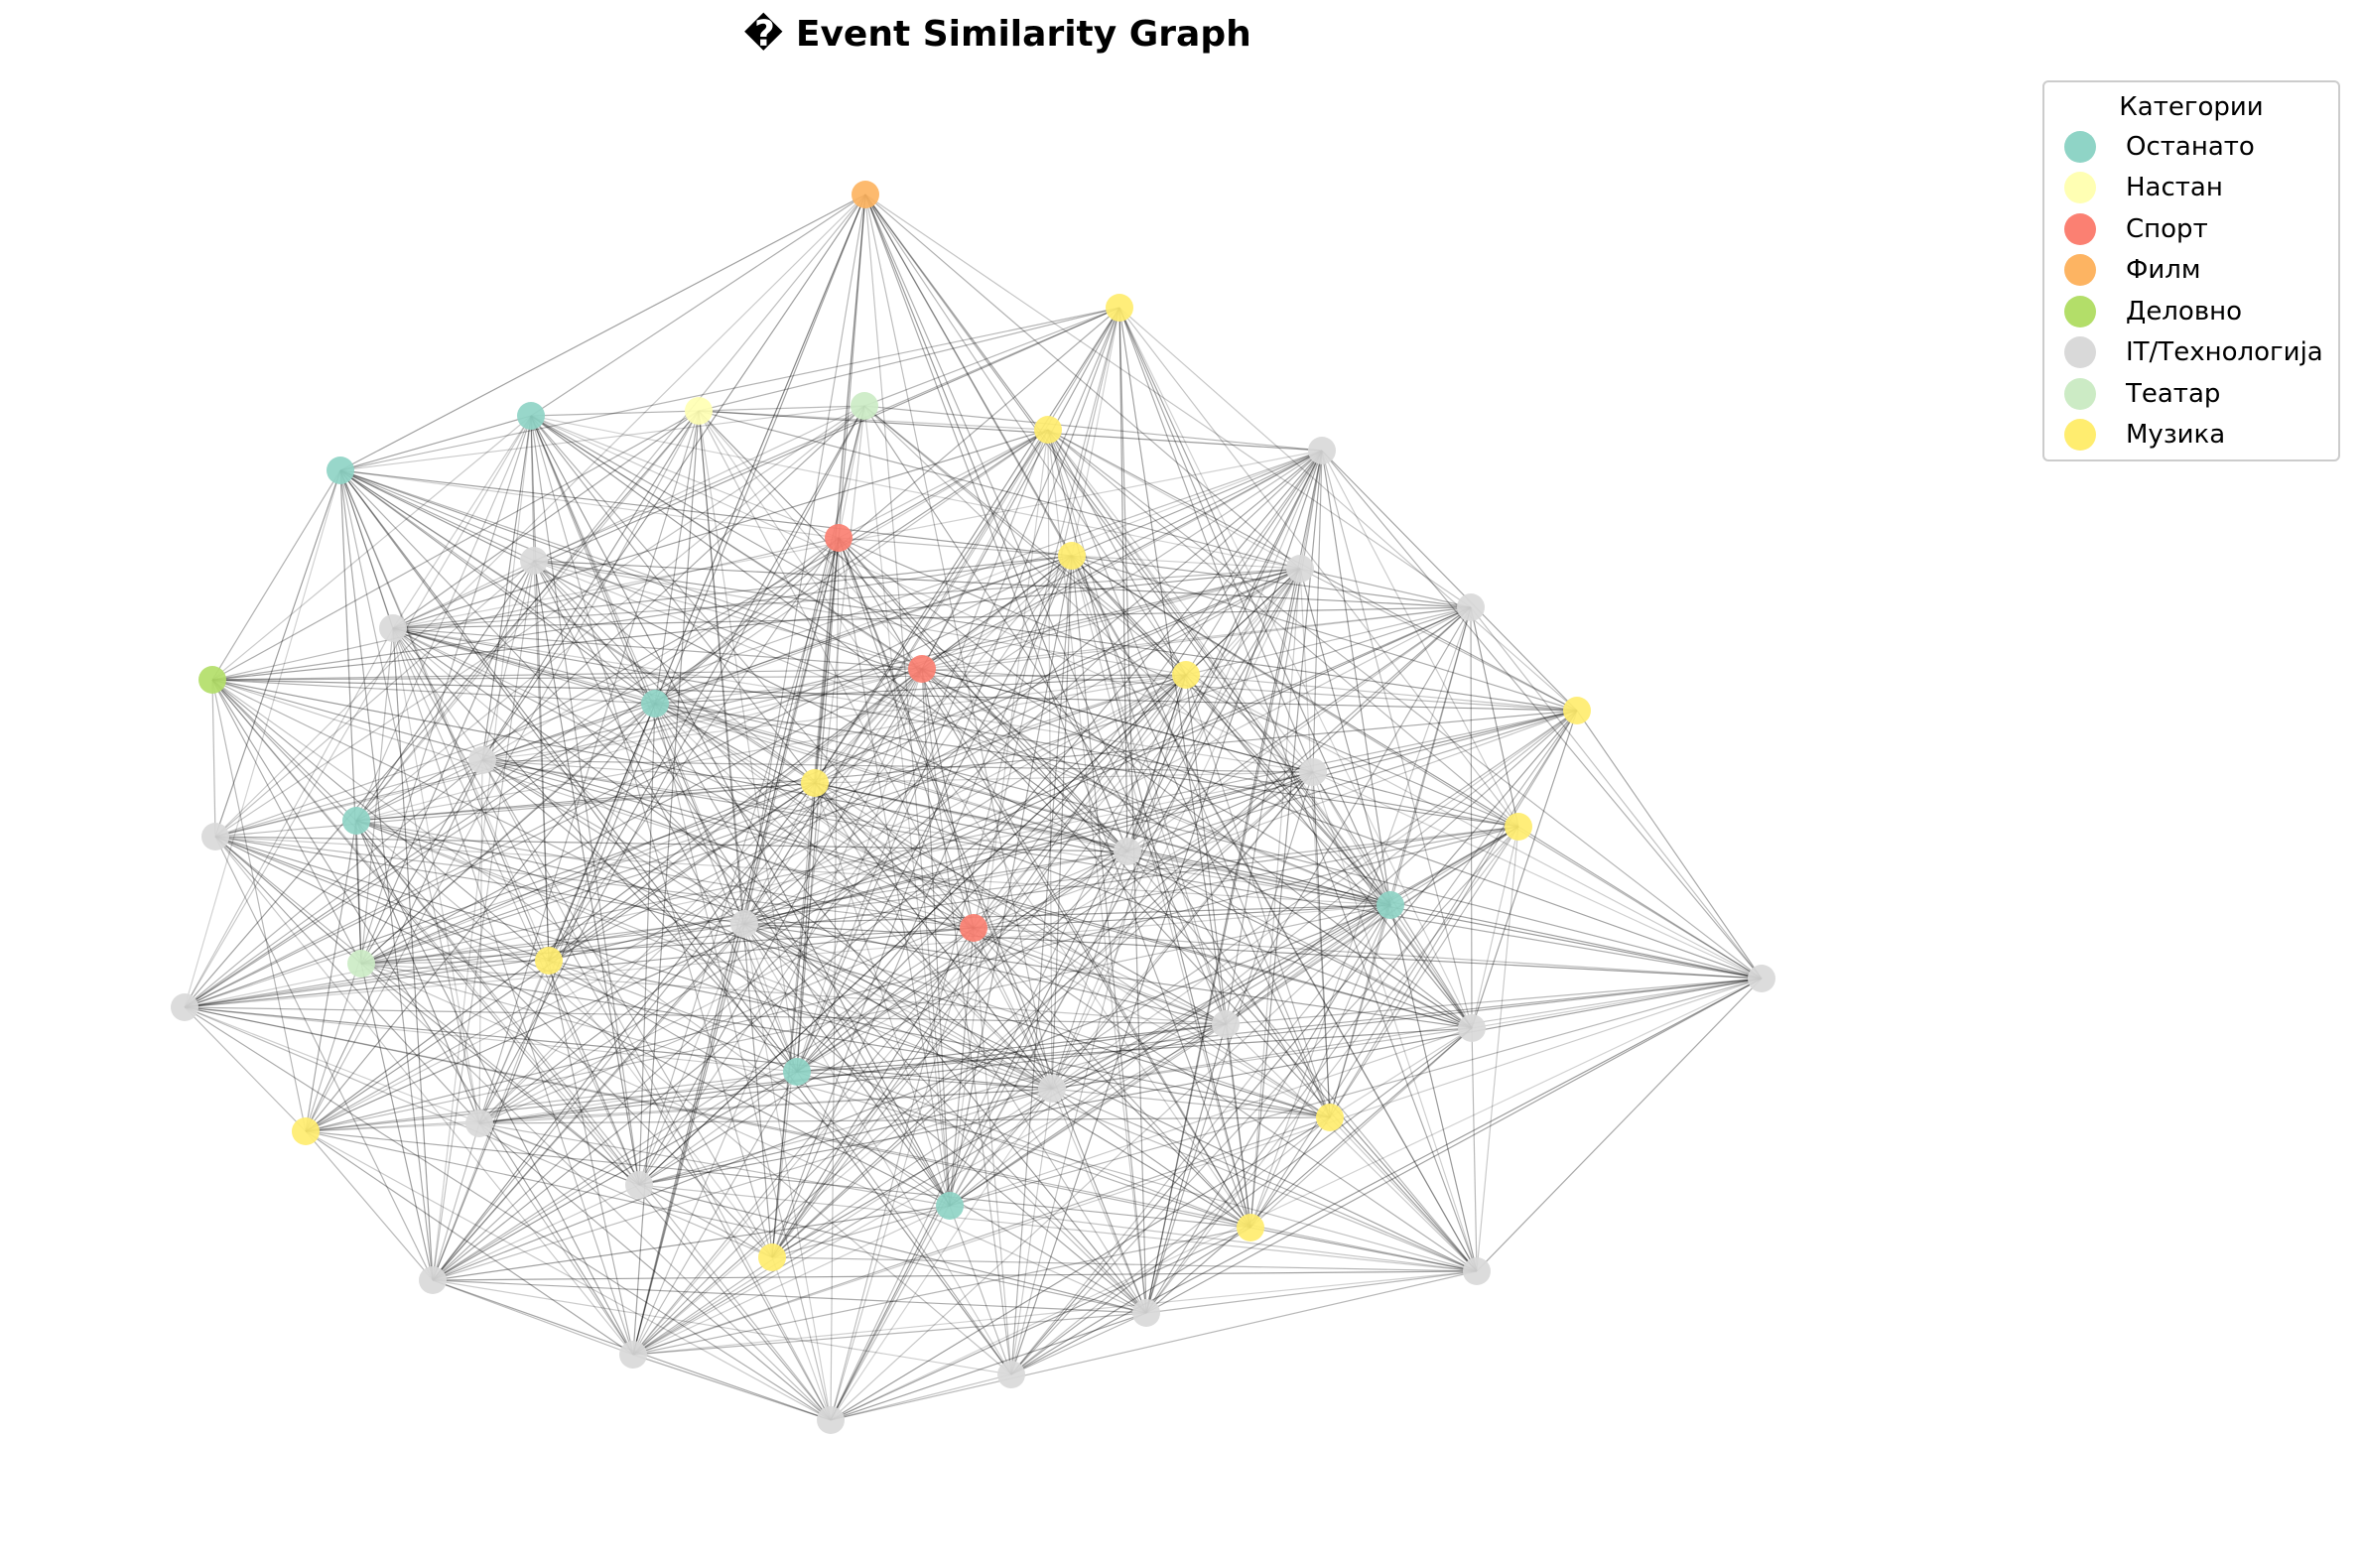  Describe the element at coordinates (2190, 146) in the screenshot. I see `legend-label: Останато` at that location.